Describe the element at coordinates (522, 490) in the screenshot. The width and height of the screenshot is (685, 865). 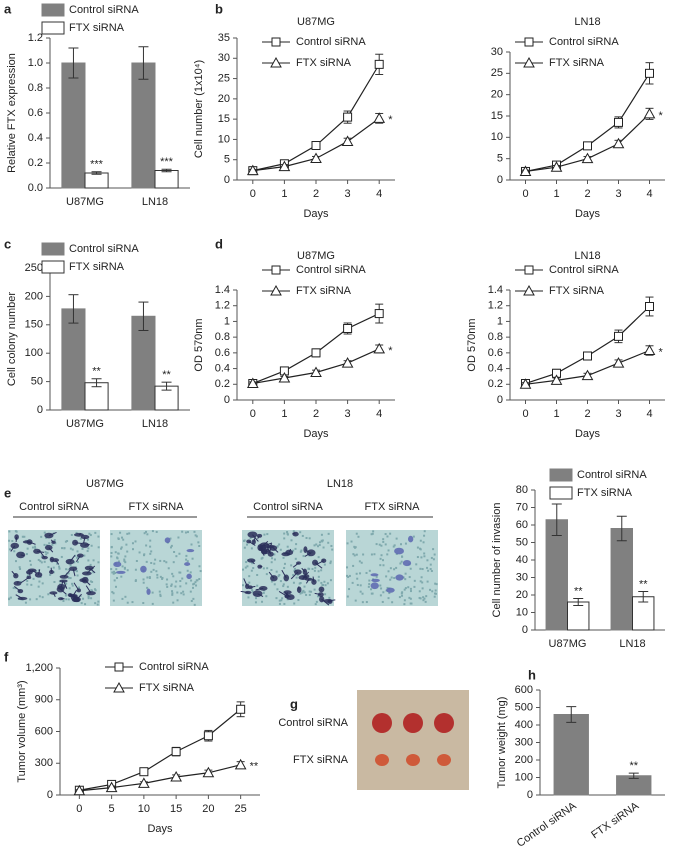
I see `y-tick-label: 80` at that location.